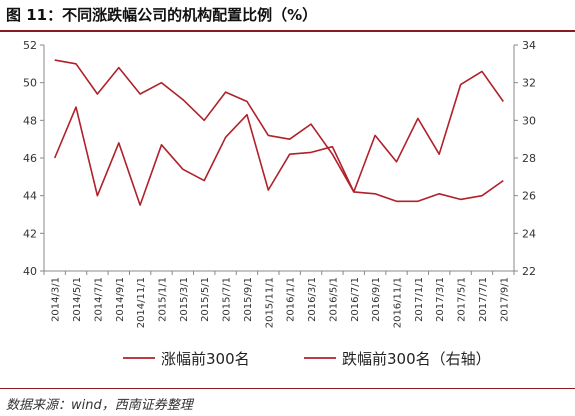 This screenshot has height=416, width=575. I want to click on y-right-tick-label: 30, so click(529, 120).